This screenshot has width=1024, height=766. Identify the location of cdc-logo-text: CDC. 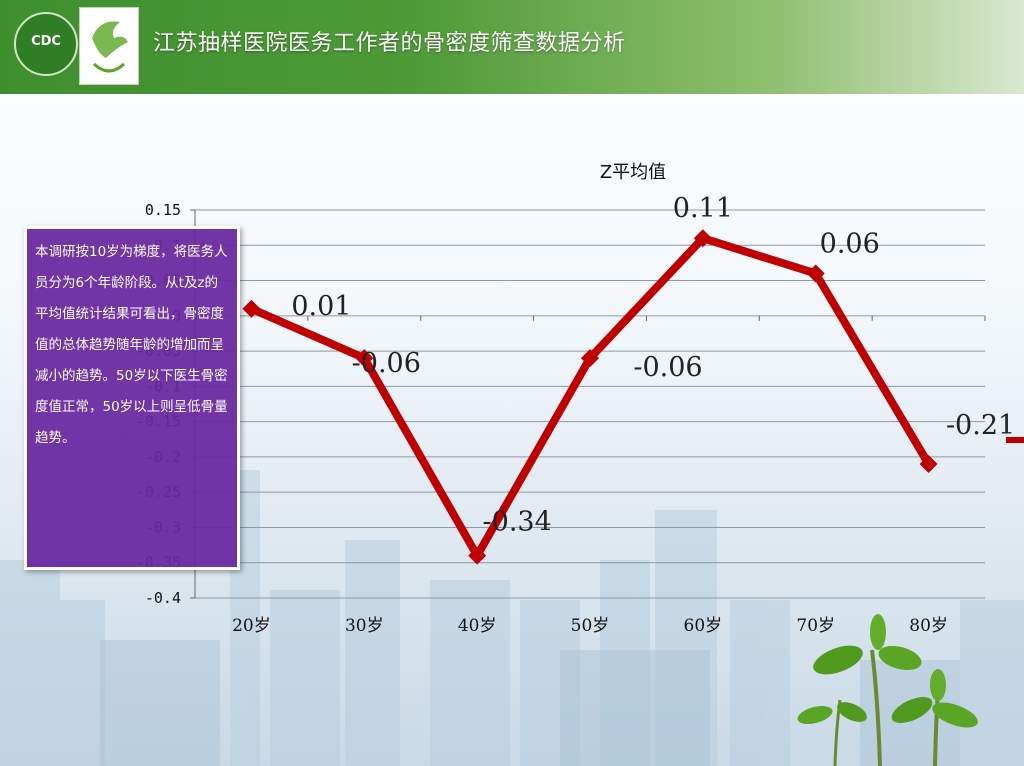
(46, 41).